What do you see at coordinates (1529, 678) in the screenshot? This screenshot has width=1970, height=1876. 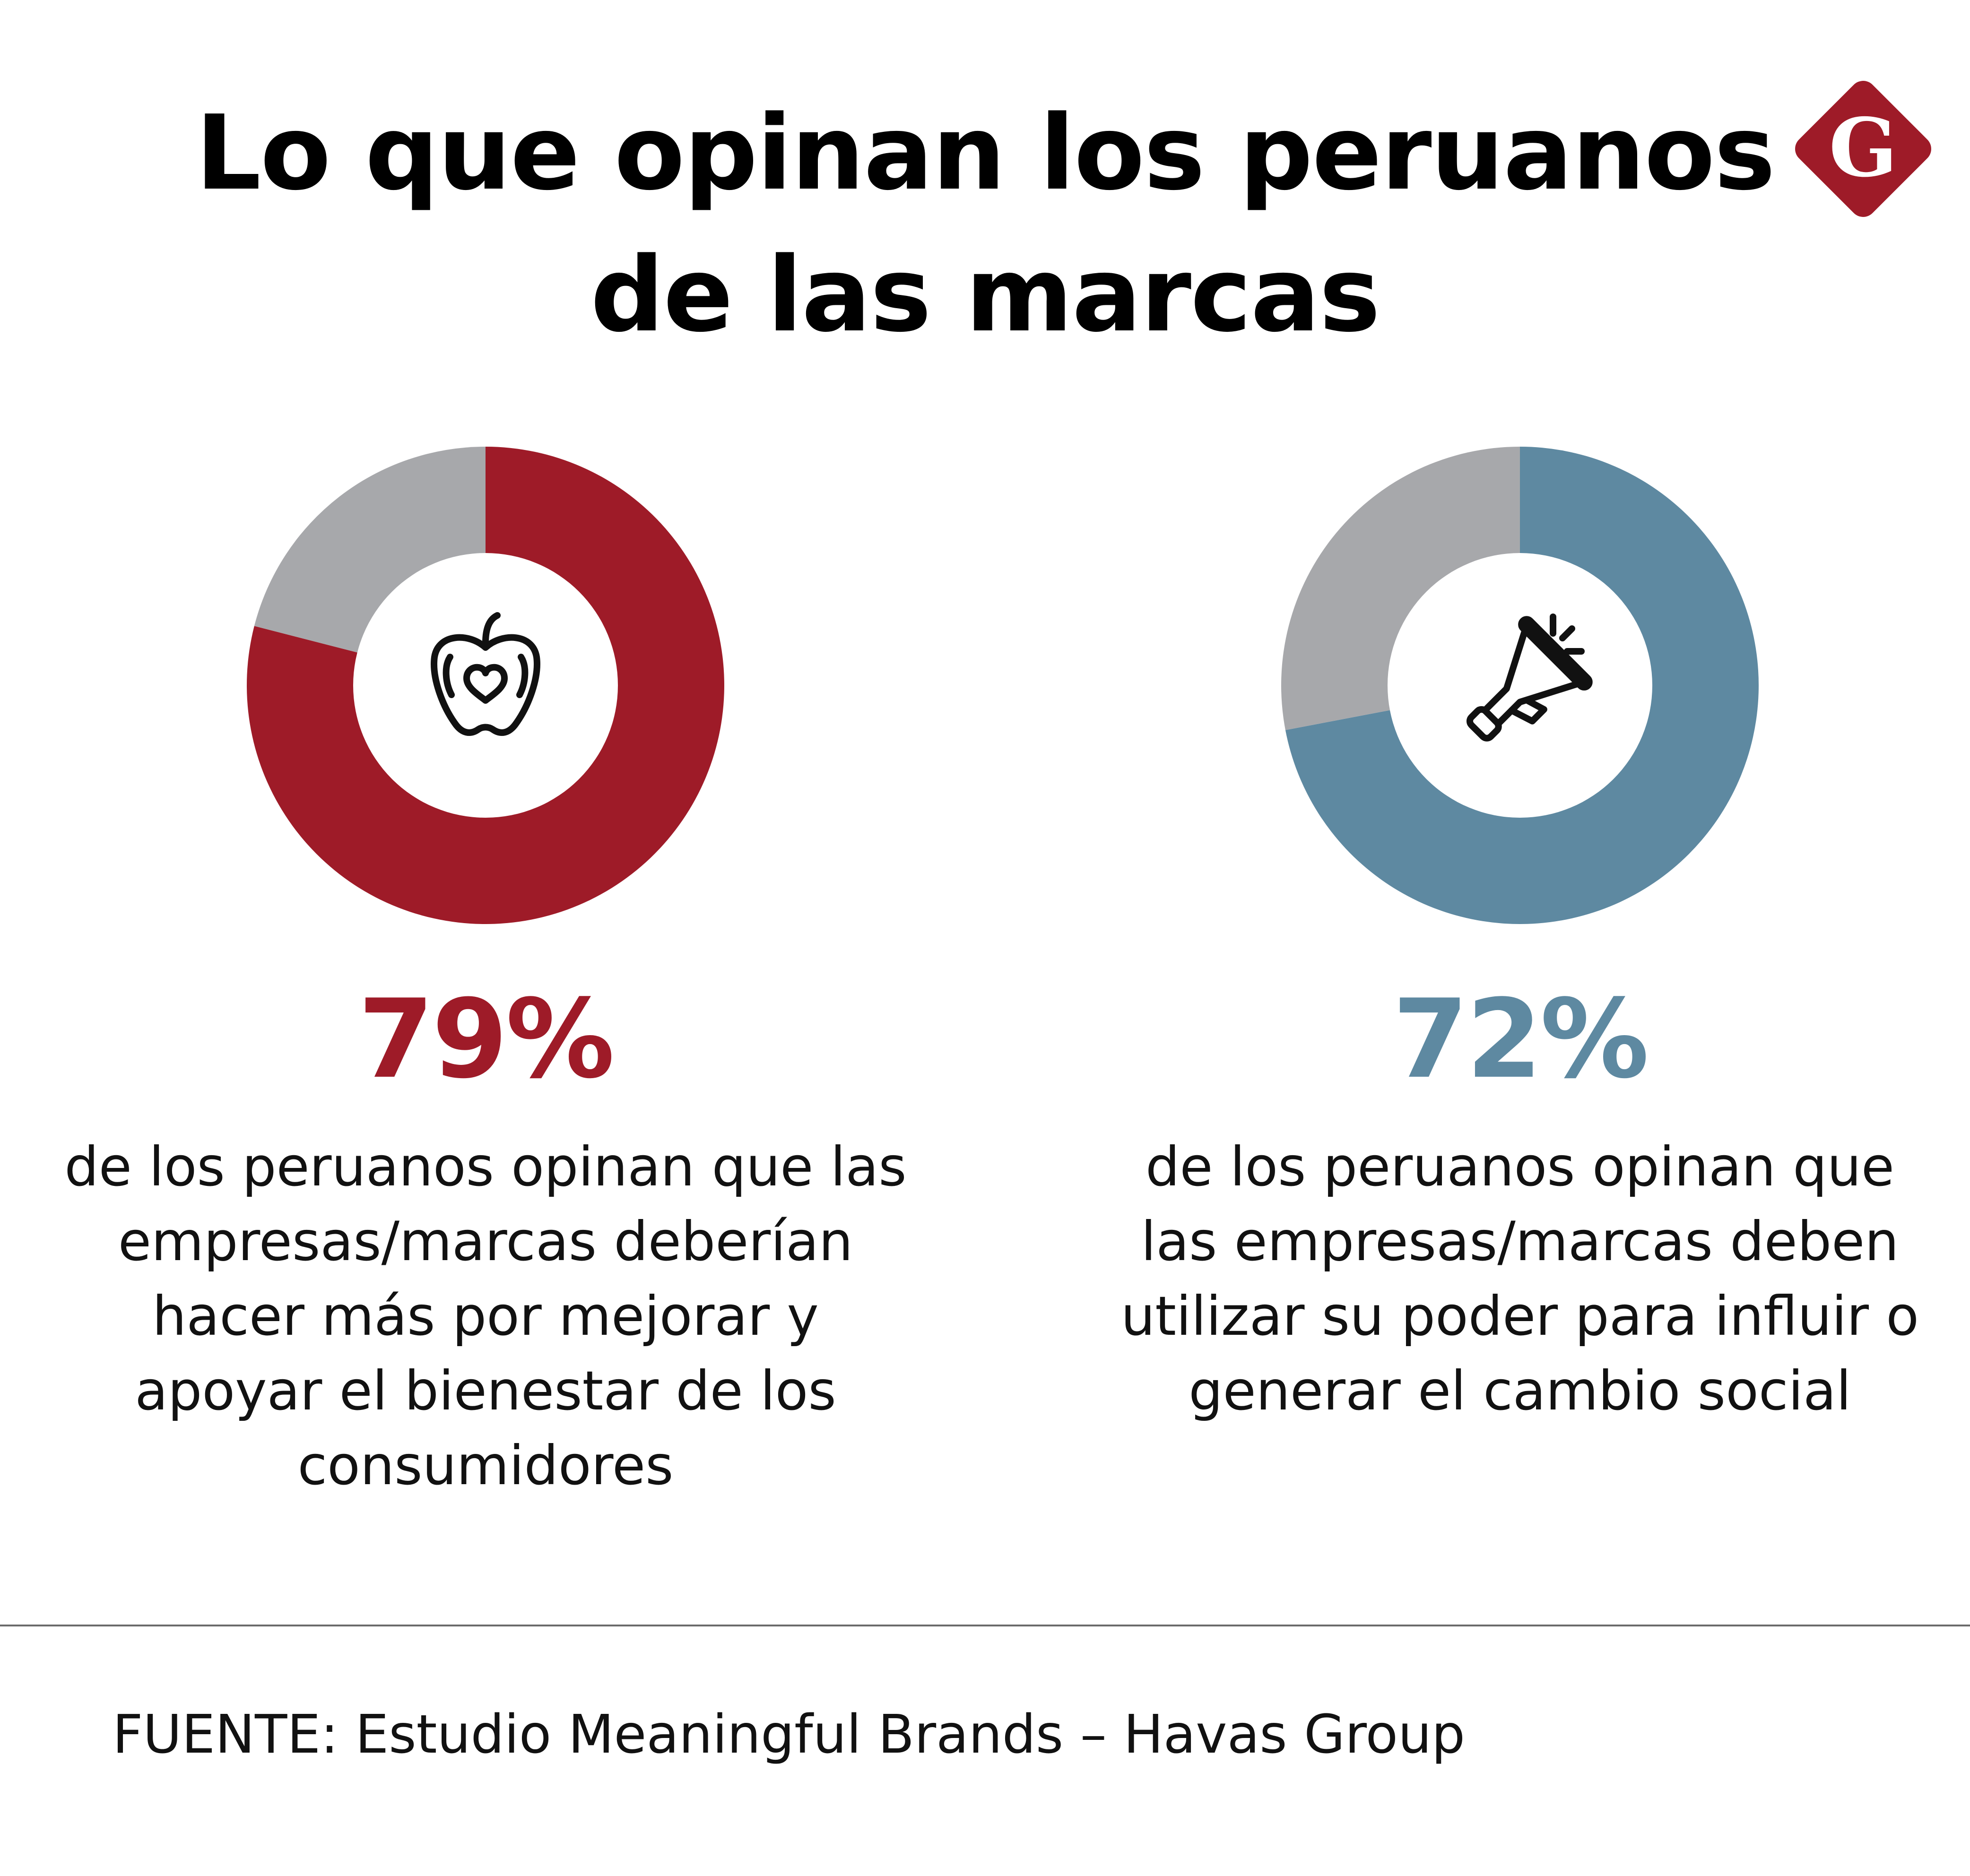 I see `megaphone-icon` at bounding box center [1529, 678].